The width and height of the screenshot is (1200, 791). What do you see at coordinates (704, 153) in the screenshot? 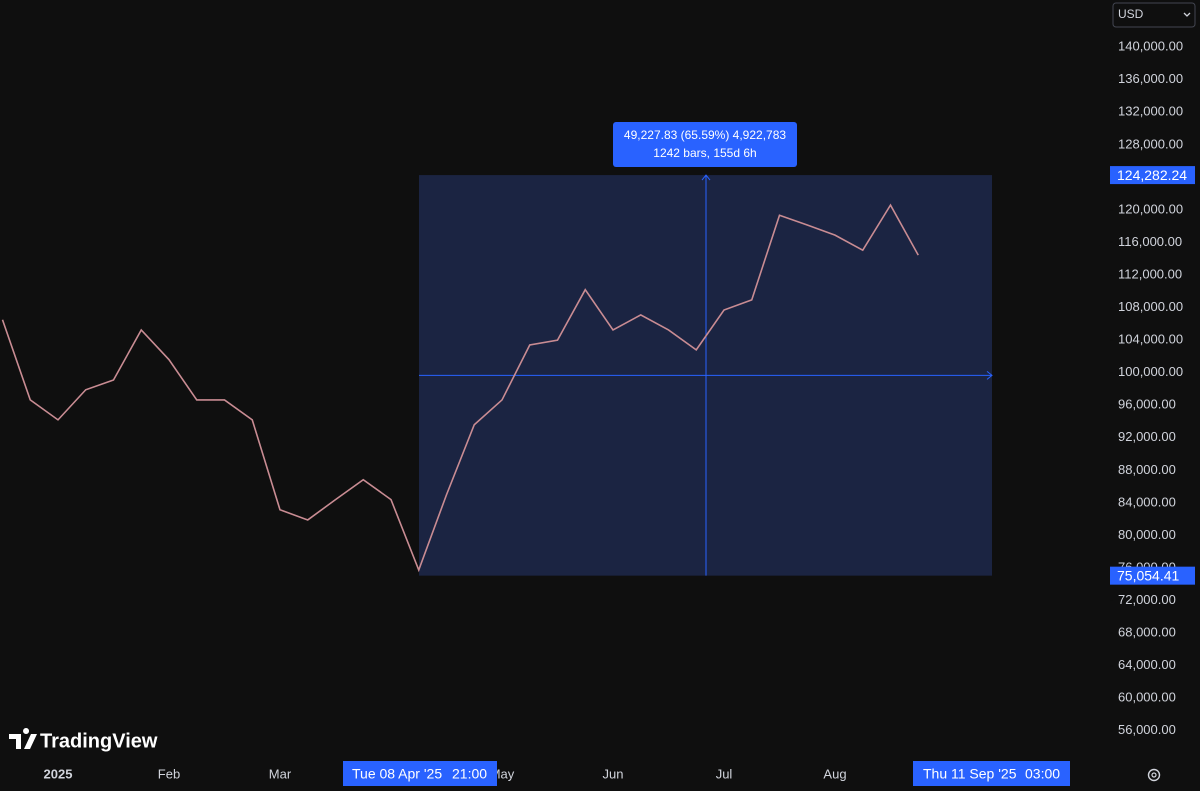
I see `measure-bars: 1242 bars, 155d 6h` at bounding box center [704, 153].